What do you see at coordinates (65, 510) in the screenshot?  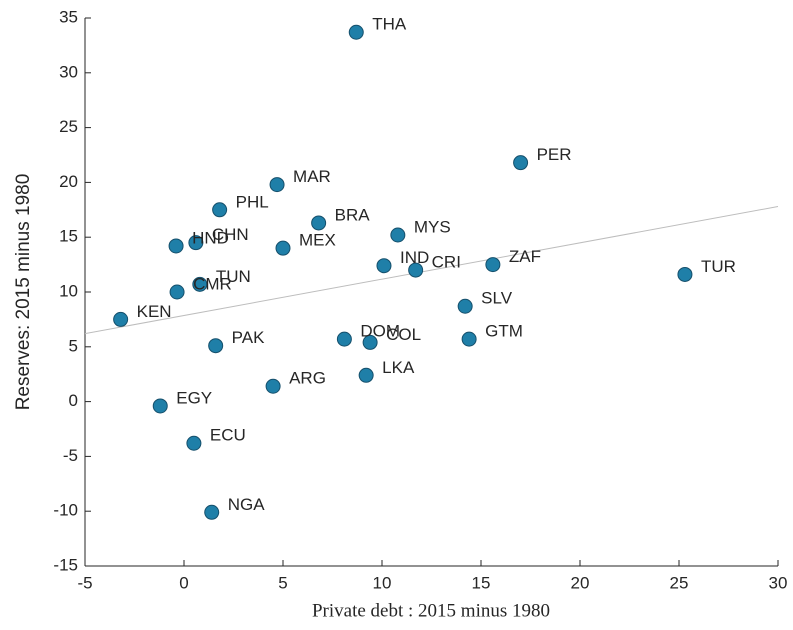 I see `y-tick-label: -10` at bounding box center [65, 510].